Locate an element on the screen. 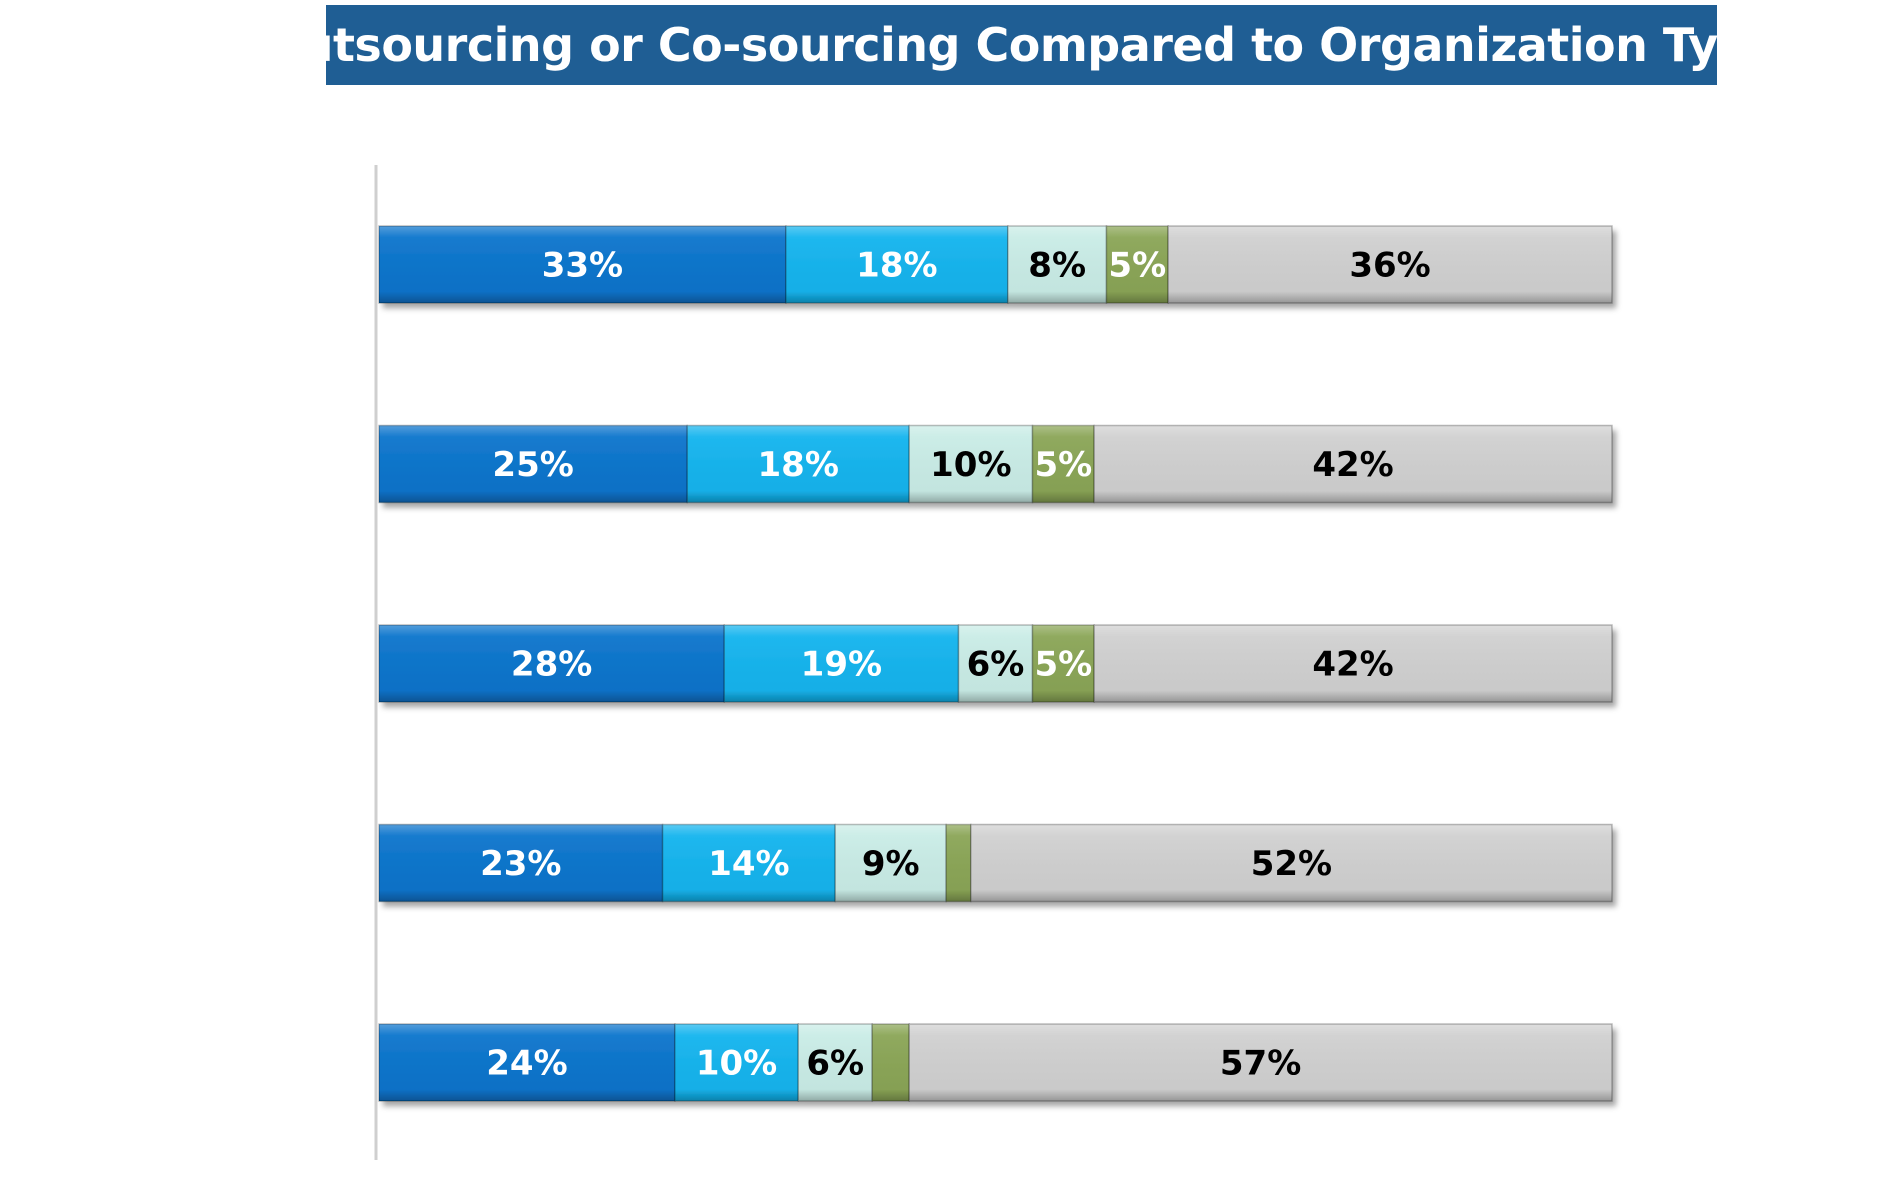 This screenshot has width=1888, height=1200. data-label-2-4: 5% is located at coordinates (1063, 465).